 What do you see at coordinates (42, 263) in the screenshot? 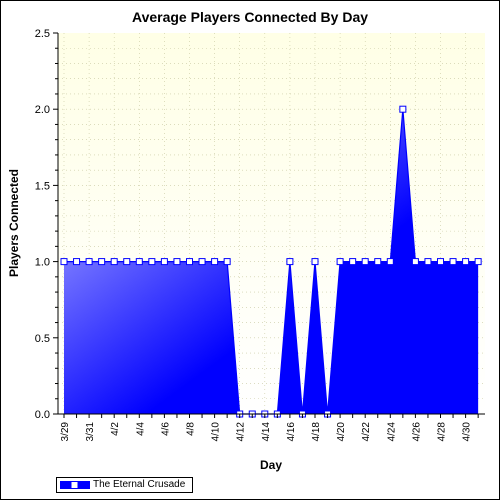
I see `y-tick-label: 1.0` at bounding box center [42, 263].